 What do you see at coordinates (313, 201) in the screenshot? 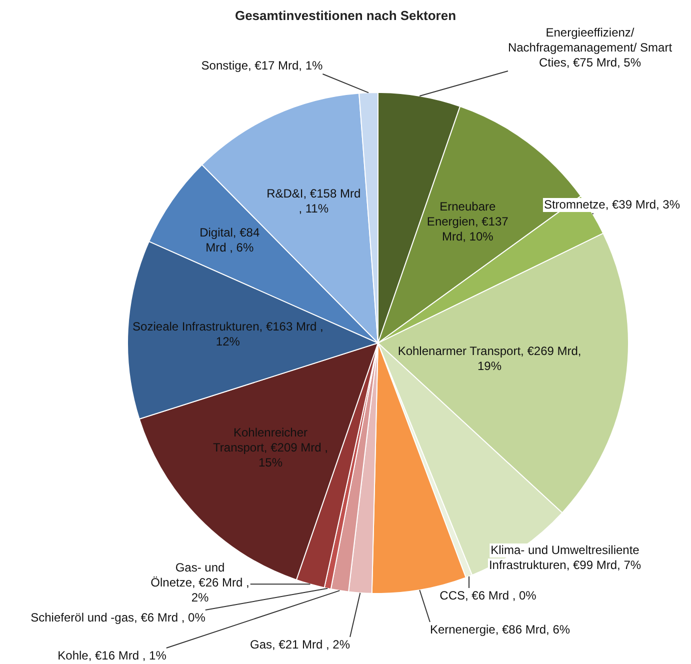
I see `slice-label: R&D&I, €158 Mrd , 11%` at bounding box center [313, 201].